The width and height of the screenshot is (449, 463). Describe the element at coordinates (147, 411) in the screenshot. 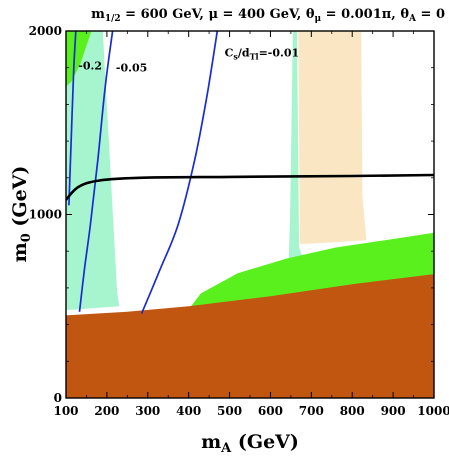

I see `x-tick-label: 300` at that location.